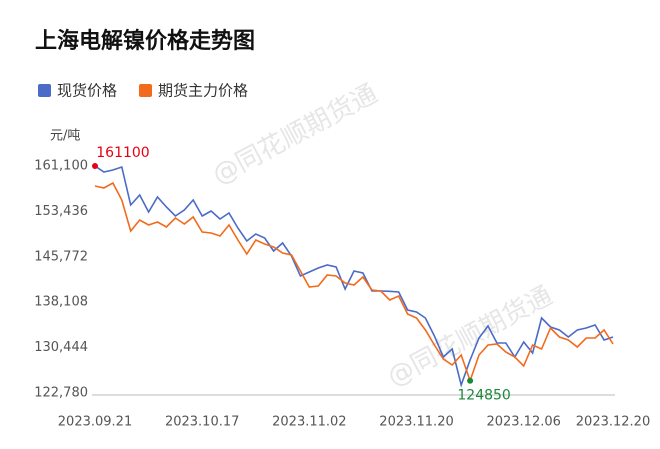  I want to click on watermark: @同花顺期货通, so click(470, 337).